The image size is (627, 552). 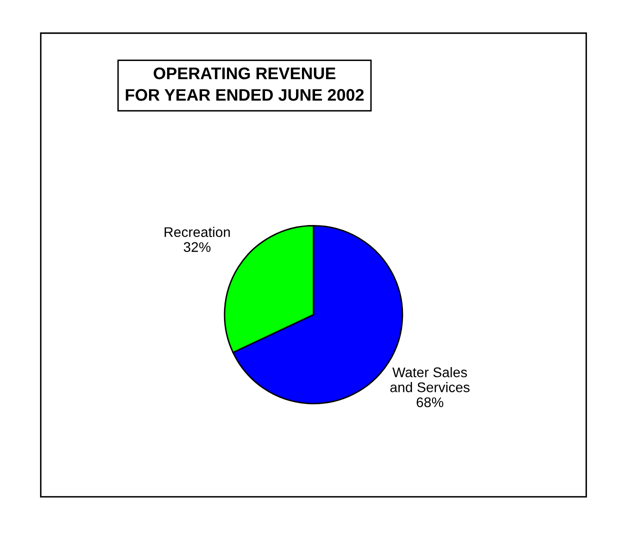 I want to click on chart-subtitle: FOR YEAR ENDED JUNE 2002, so click(x=245, y=95).